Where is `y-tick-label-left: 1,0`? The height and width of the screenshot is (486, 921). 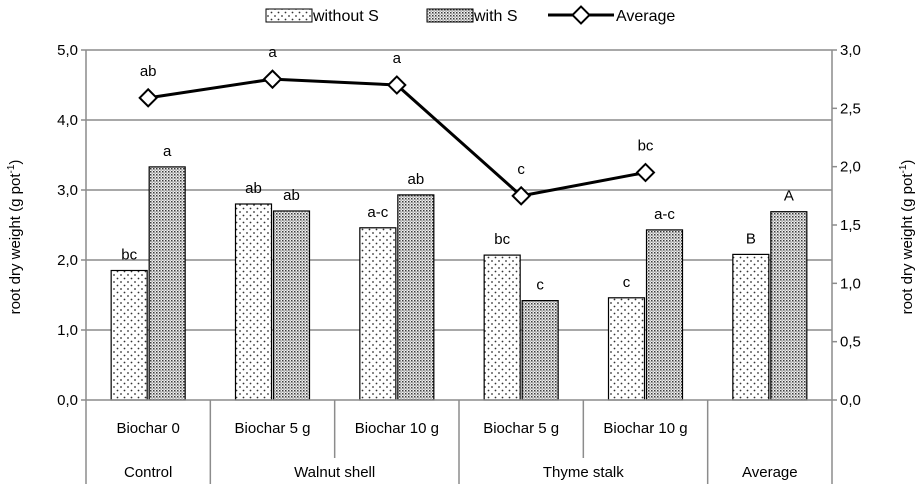 y-tick-label-left: 1,0 is located at coordinates (67, 330).